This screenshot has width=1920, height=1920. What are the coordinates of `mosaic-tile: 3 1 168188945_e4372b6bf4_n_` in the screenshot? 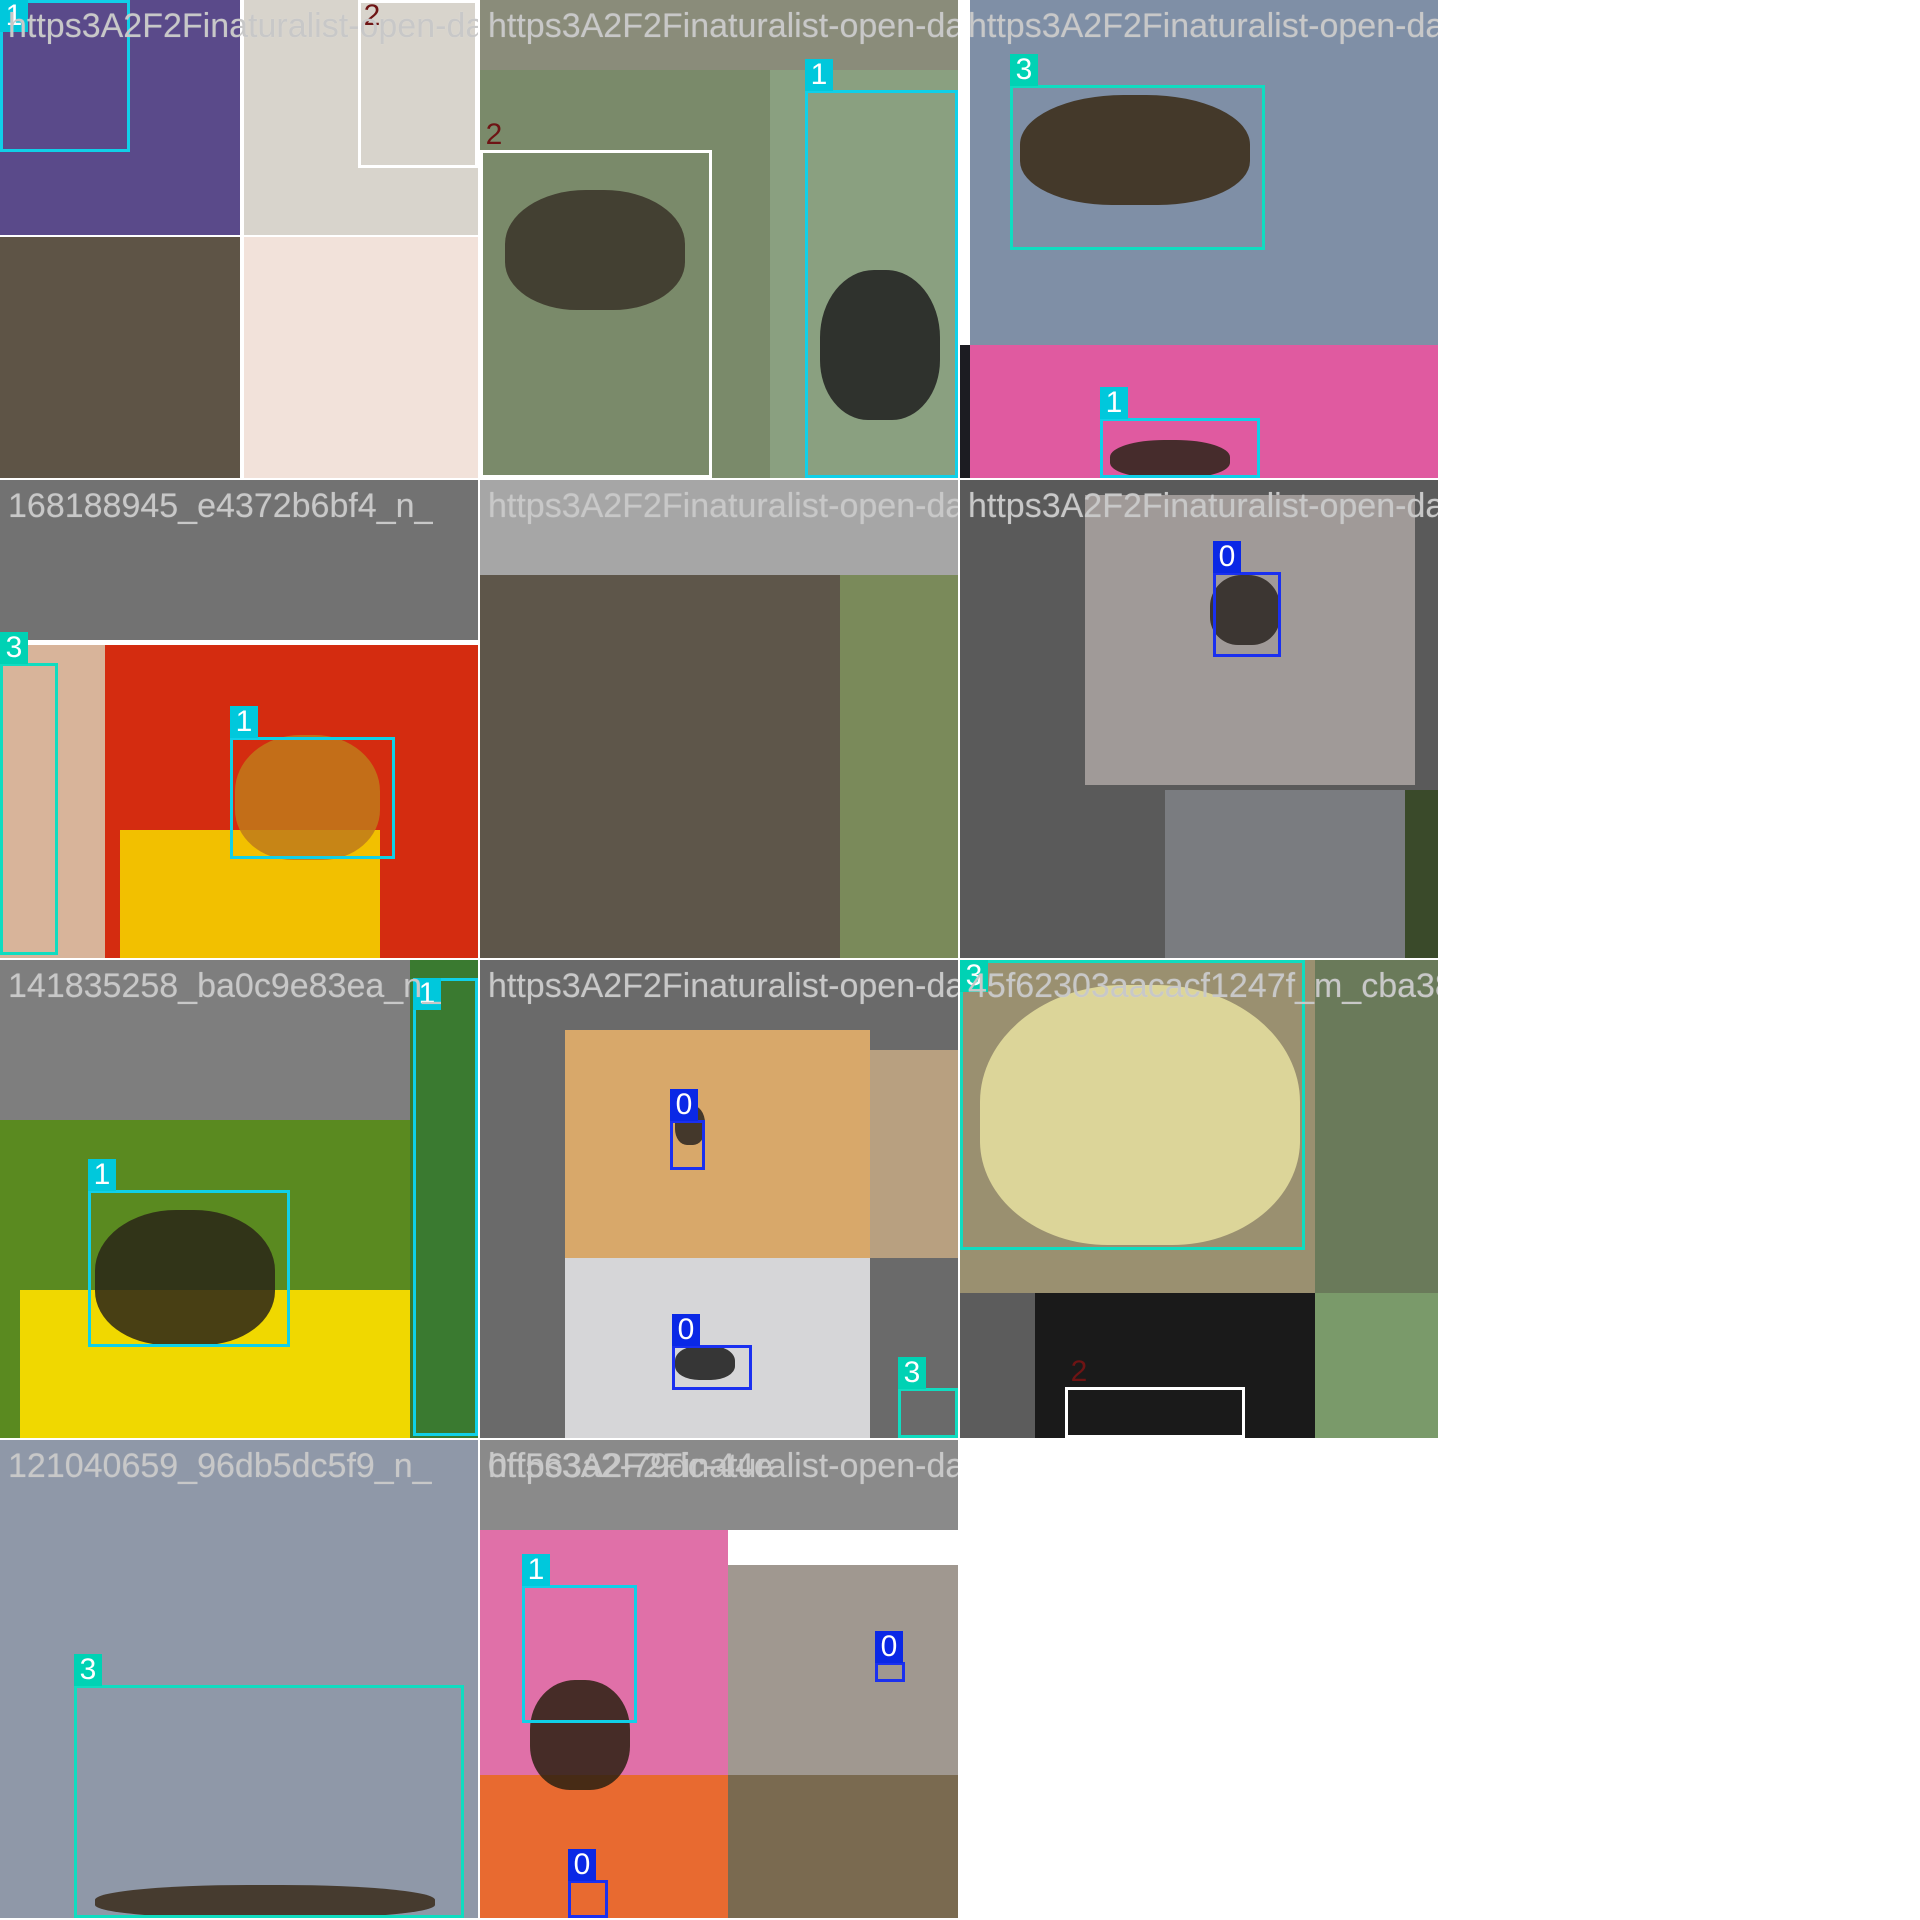 It's located at (239, 719).